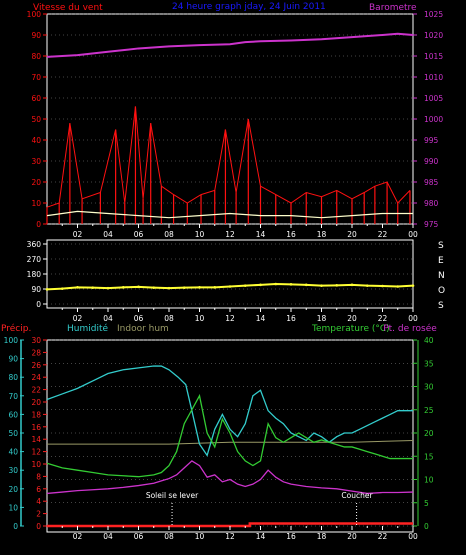 The width and height of the screenshot is (466, 555). Describe the element at coordinates (433, 56) in the screenshot. I see `panel1-right-tick-label: 1015` at that location.